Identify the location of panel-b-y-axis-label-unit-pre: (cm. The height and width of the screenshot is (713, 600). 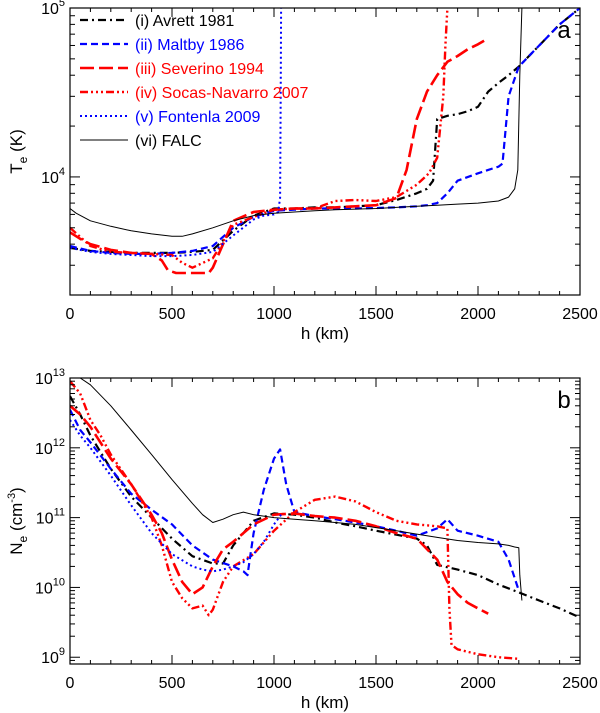
(16, 519).